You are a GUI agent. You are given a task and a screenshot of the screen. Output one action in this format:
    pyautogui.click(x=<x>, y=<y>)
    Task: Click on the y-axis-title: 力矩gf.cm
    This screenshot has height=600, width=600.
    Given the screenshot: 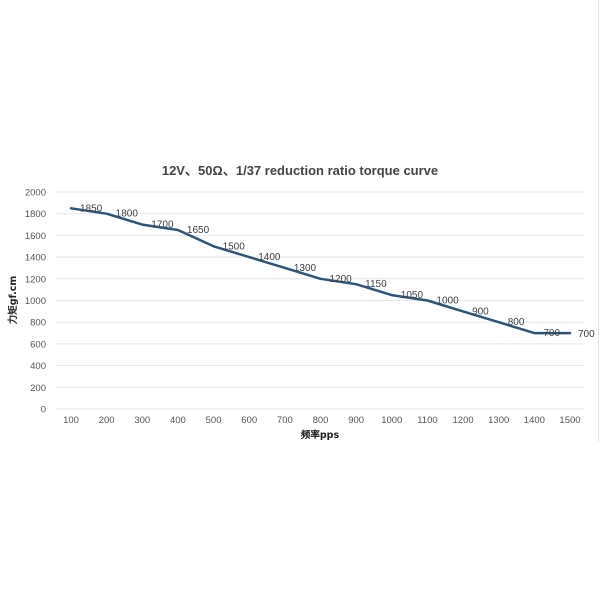 What is the action you would take?
    pyautogui.click(x=13, y=300)
    